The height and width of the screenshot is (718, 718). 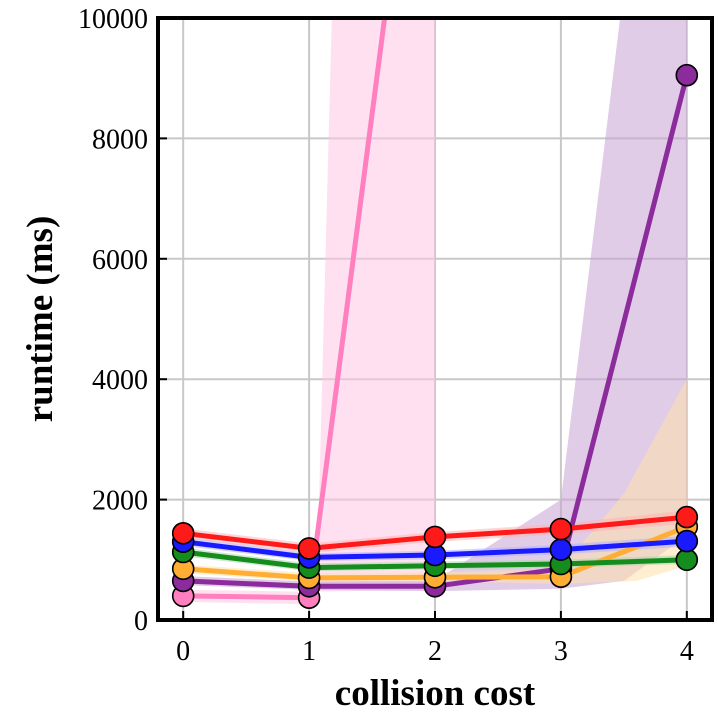 What do you see at coordinates (120, 139) in the screenshot?
I see `y-tick-label: 8000` at bounding box center [120, 139].